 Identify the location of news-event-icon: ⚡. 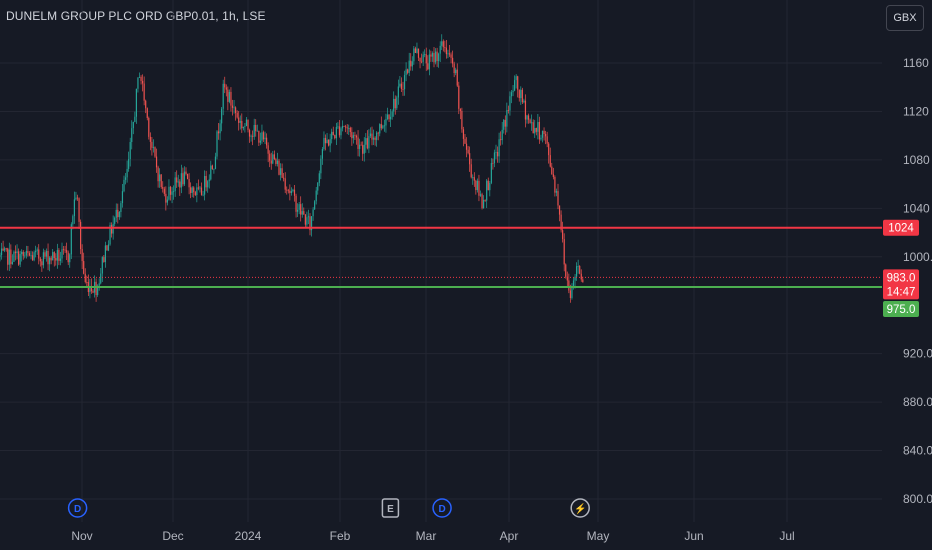
(580, 508).